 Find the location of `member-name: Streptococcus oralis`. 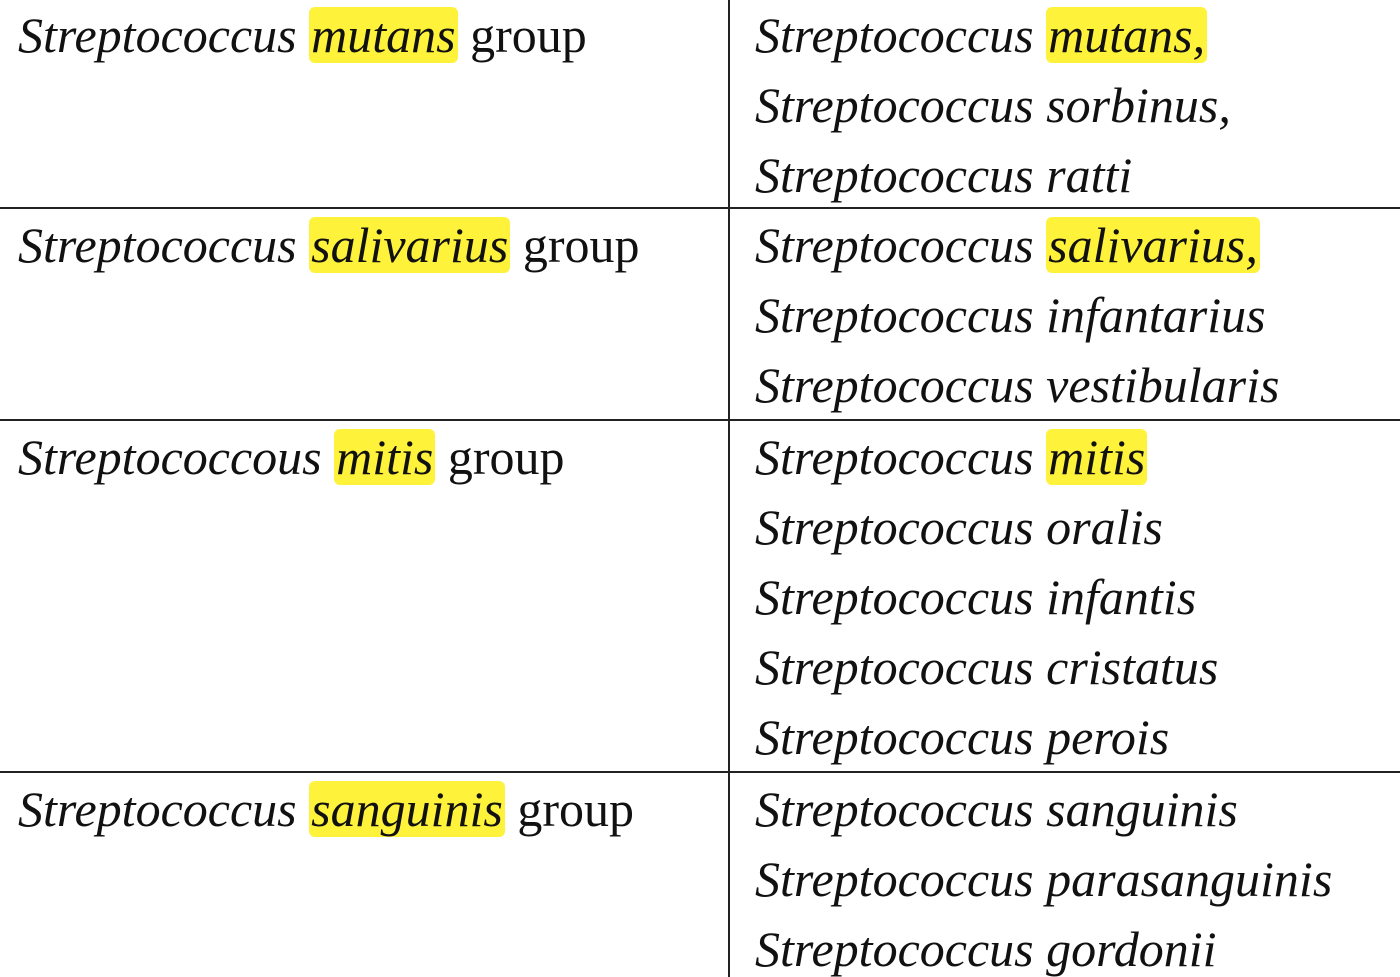

member-name: Streptococcus oralis is located at coordinates (959, 527).